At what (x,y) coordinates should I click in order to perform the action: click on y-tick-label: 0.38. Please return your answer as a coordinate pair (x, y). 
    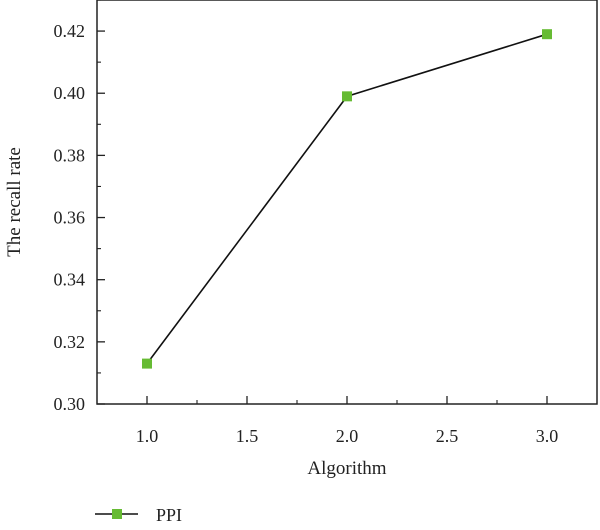
    Looking at the image, I should click on (70, 155).